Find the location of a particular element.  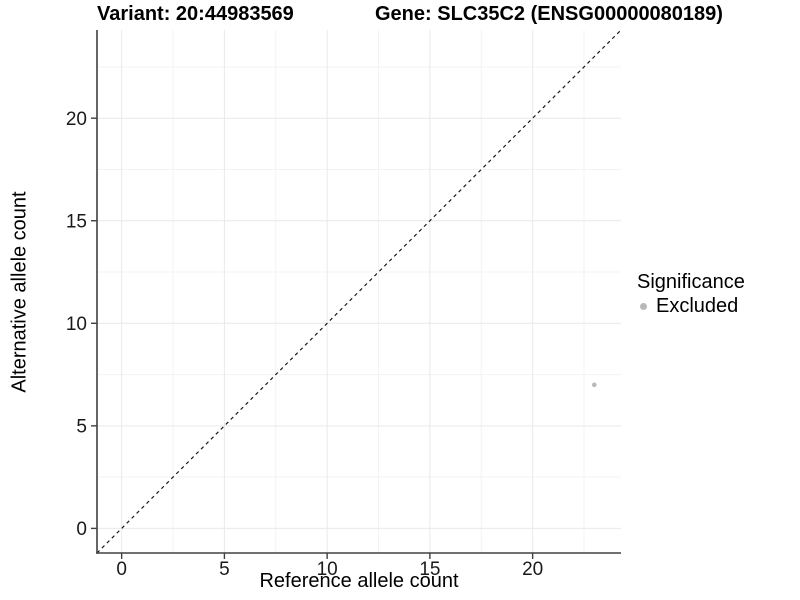

legend: Significance Excluded is located at coordinates (691, 294).